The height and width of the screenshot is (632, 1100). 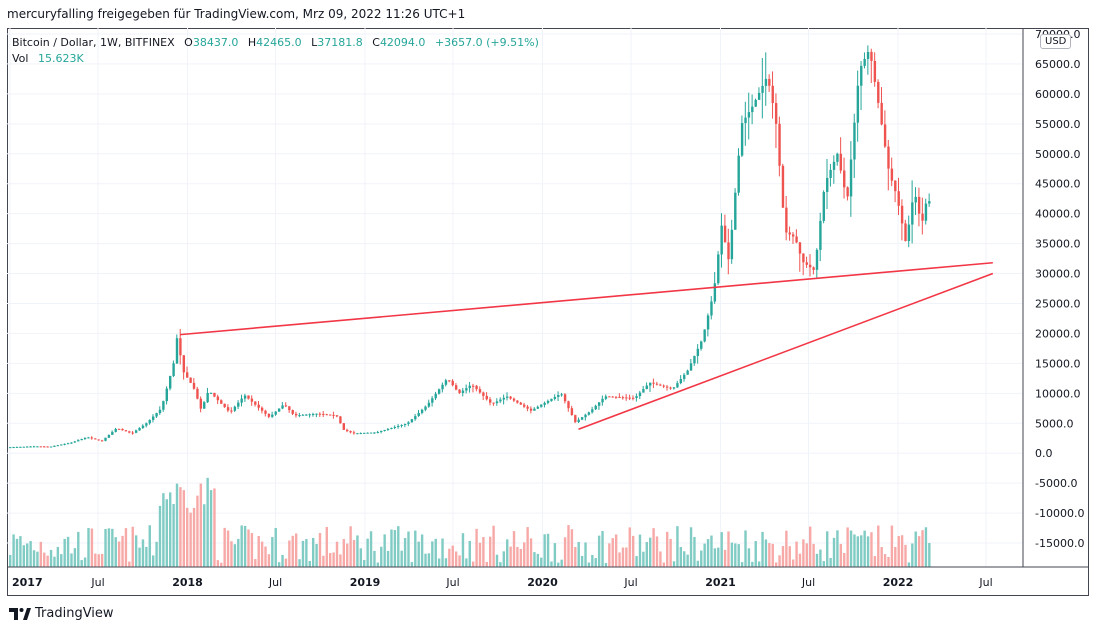 What do you see at coordinates (1059, 543) in the screenshot?
I see `y-tick-label: -15000.0` at bounding box center [1059, 543].